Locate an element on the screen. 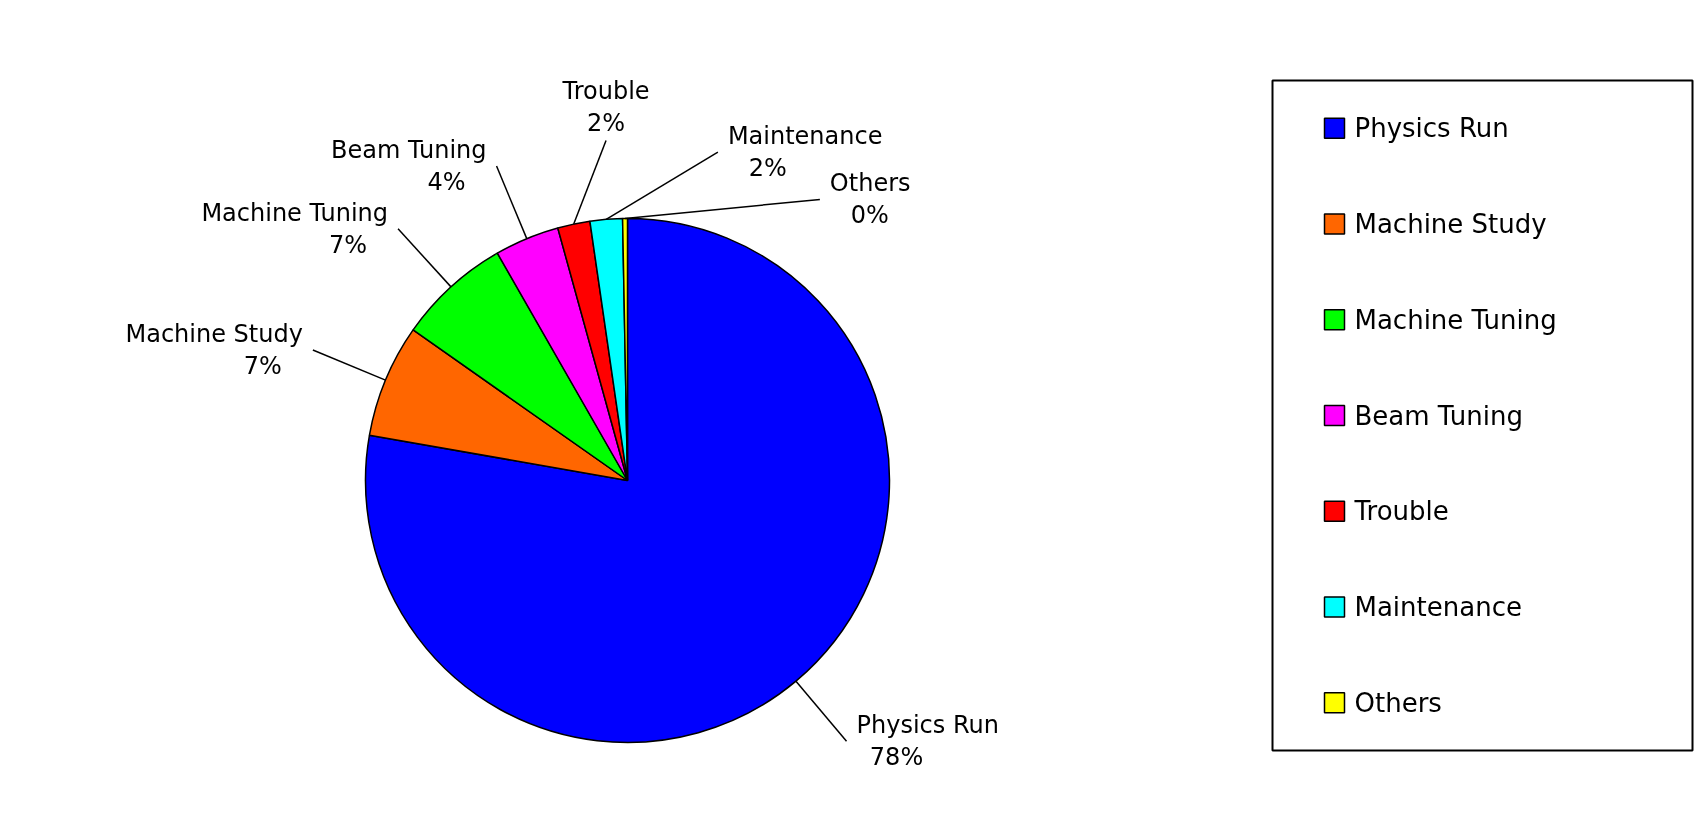  data-label: 4% is located at coordinates (446, 182).